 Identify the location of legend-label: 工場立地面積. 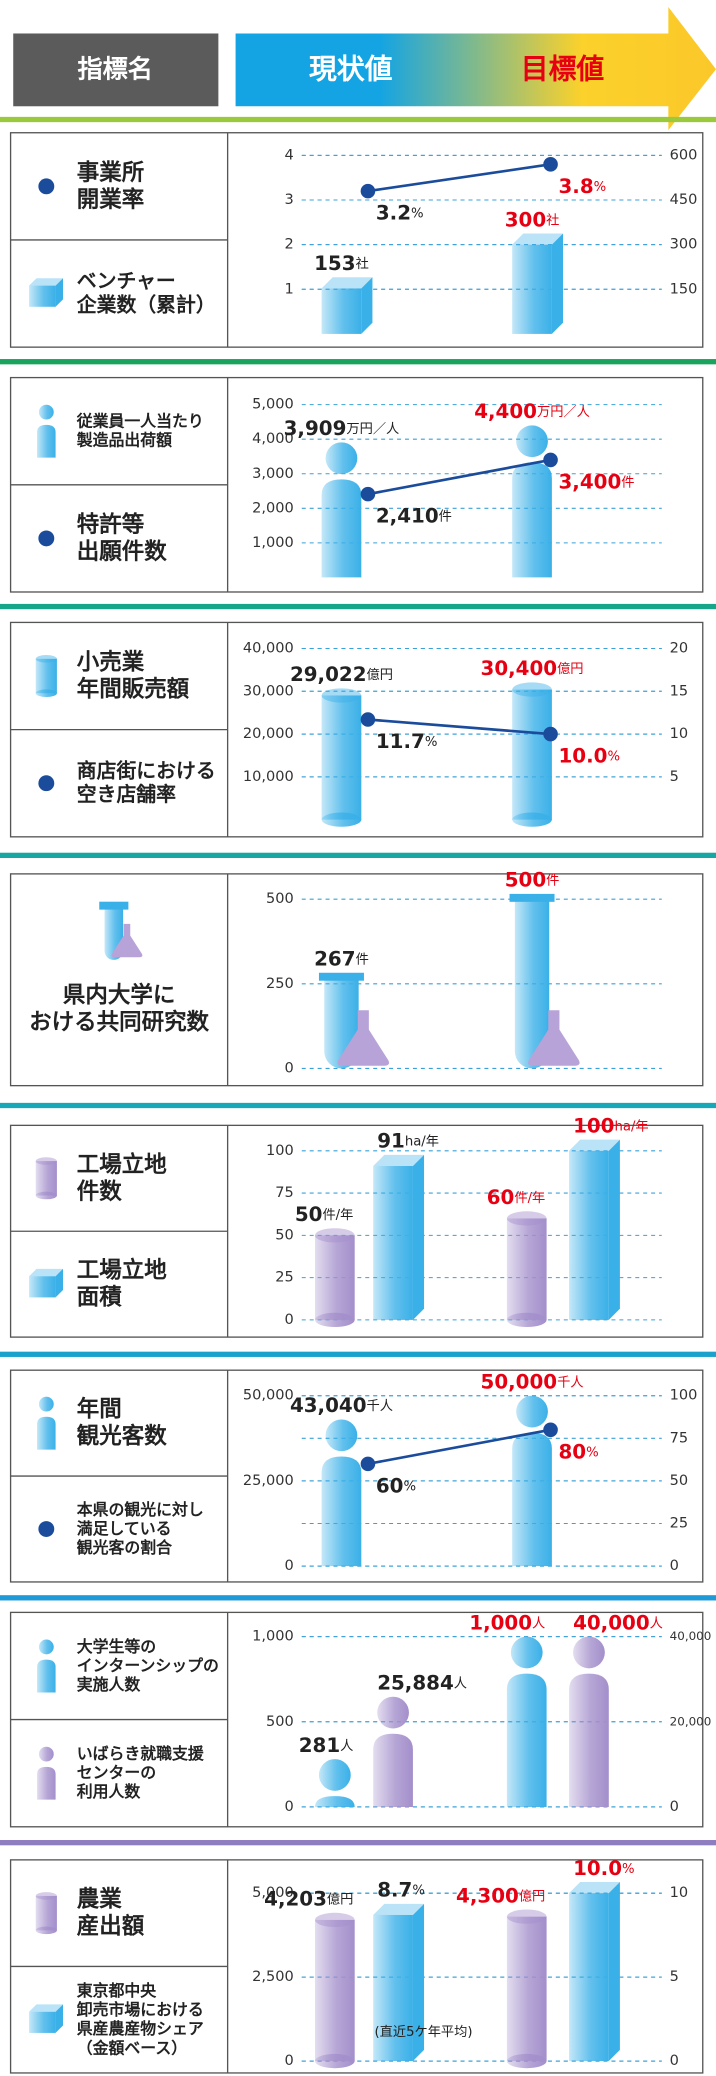
(122, 1283).